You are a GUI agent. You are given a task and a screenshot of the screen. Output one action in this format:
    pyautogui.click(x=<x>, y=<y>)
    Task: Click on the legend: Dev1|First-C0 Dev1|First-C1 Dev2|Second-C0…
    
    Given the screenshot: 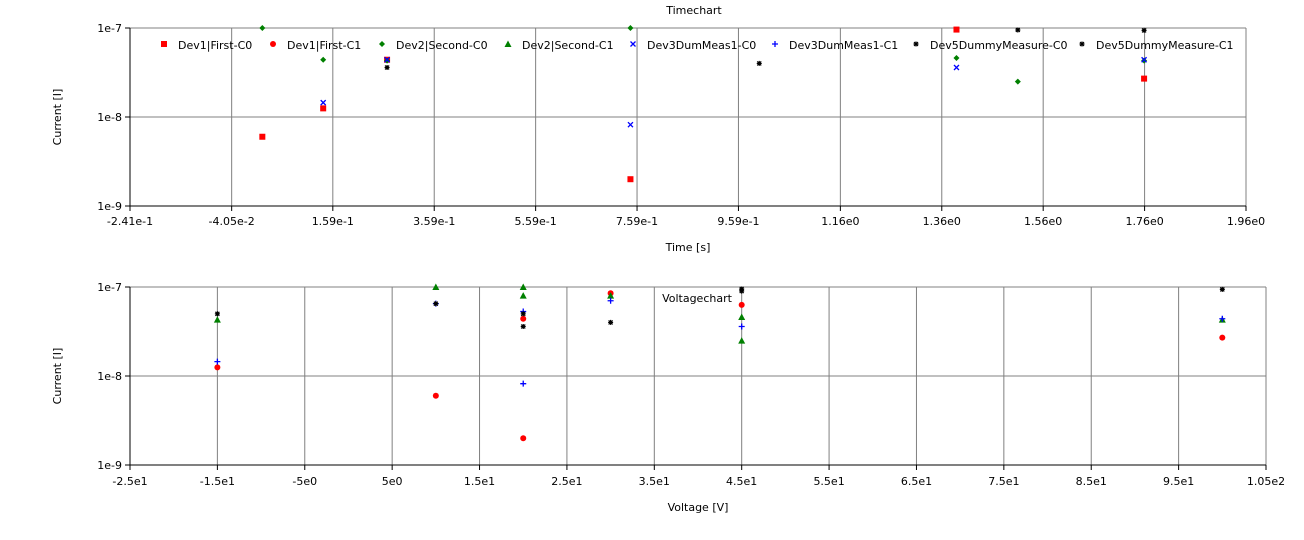 What is the action you would take?
    pyautogui.click(x=697, y=45)
    